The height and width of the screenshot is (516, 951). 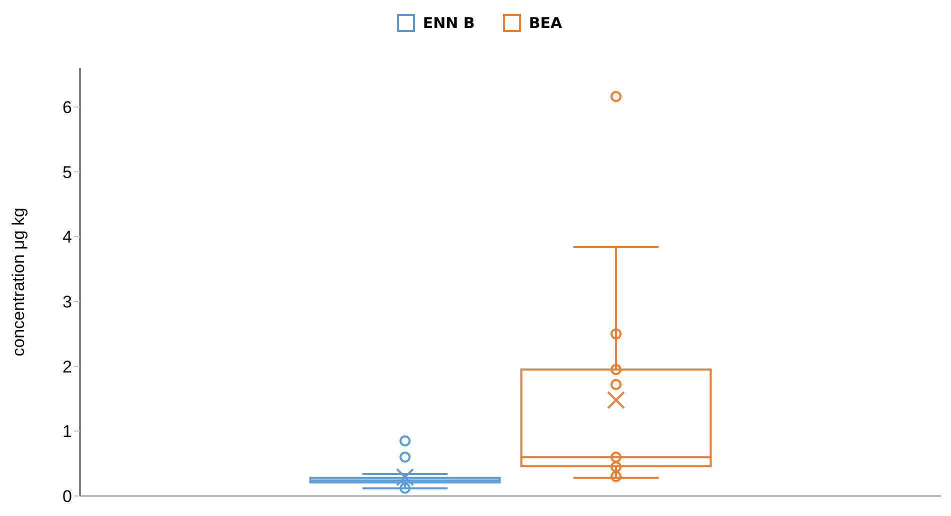 I want to click on y-tick-label: 2, so click(x=67, y=366).